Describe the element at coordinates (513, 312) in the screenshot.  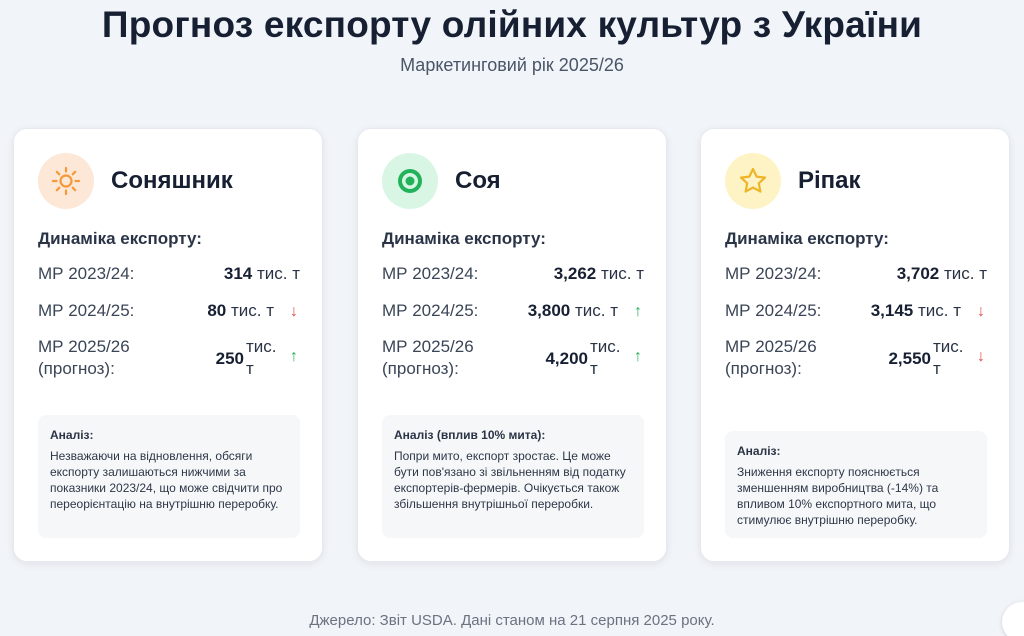
I see `export-row: МР 2024/25: 3,800 тис. т ↑` at that location.